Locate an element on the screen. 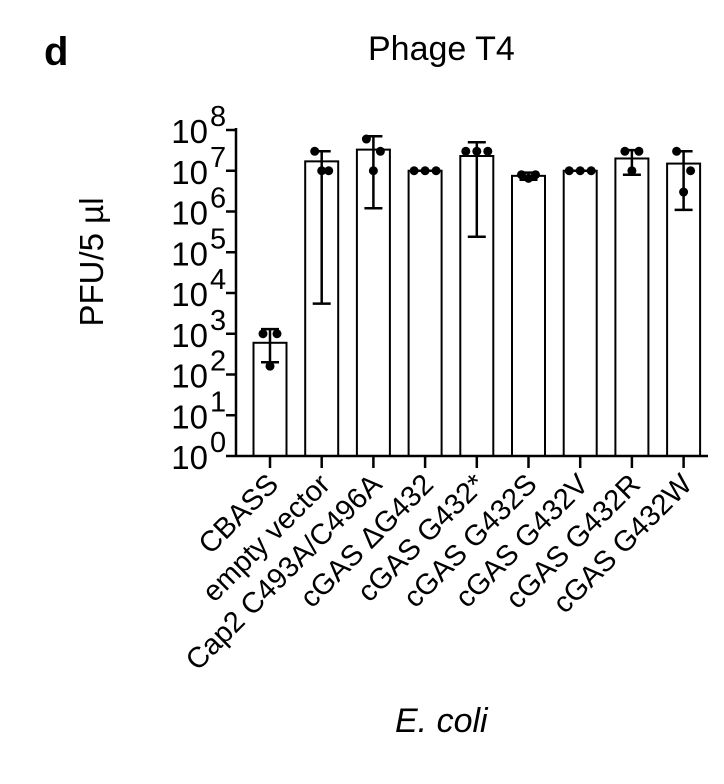 Image resolution: width=724 pixels, height=784 pixels. y-axis-label: PFU/5 µl is located at coordinates (91, 261).